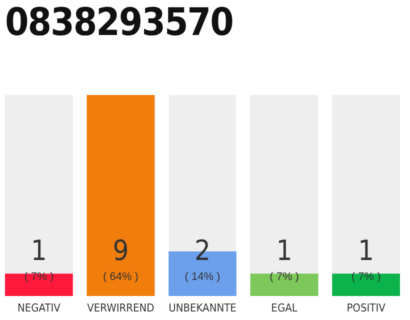  What do you see at coordinates (284, 308) in the screenshot?
I see `x-tick-label: EGAL` at bounding box center [284, 308].